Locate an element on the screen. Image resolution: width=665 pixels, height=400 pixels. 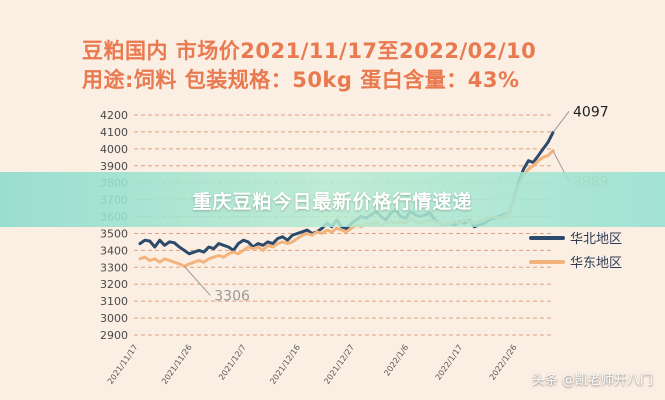
chart-title: 豆粕国内 市场价2021/11/17至2022/02/10 is located at coordinates (309, 51).